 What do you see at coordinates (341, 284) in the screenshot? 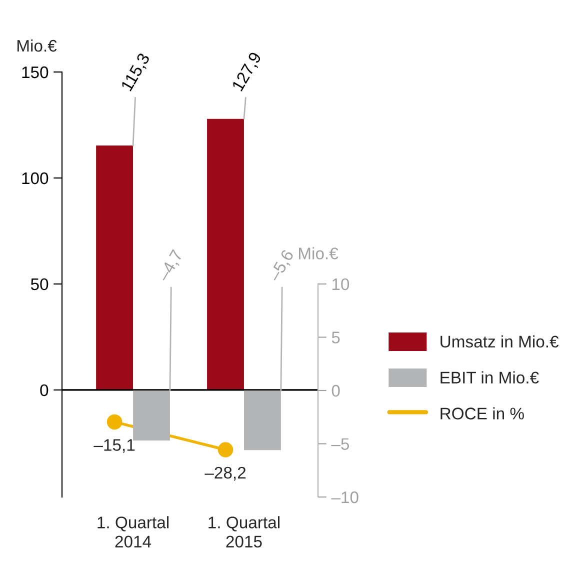
I see `y2-tick-label: 10` at bounding box center [341, 284].